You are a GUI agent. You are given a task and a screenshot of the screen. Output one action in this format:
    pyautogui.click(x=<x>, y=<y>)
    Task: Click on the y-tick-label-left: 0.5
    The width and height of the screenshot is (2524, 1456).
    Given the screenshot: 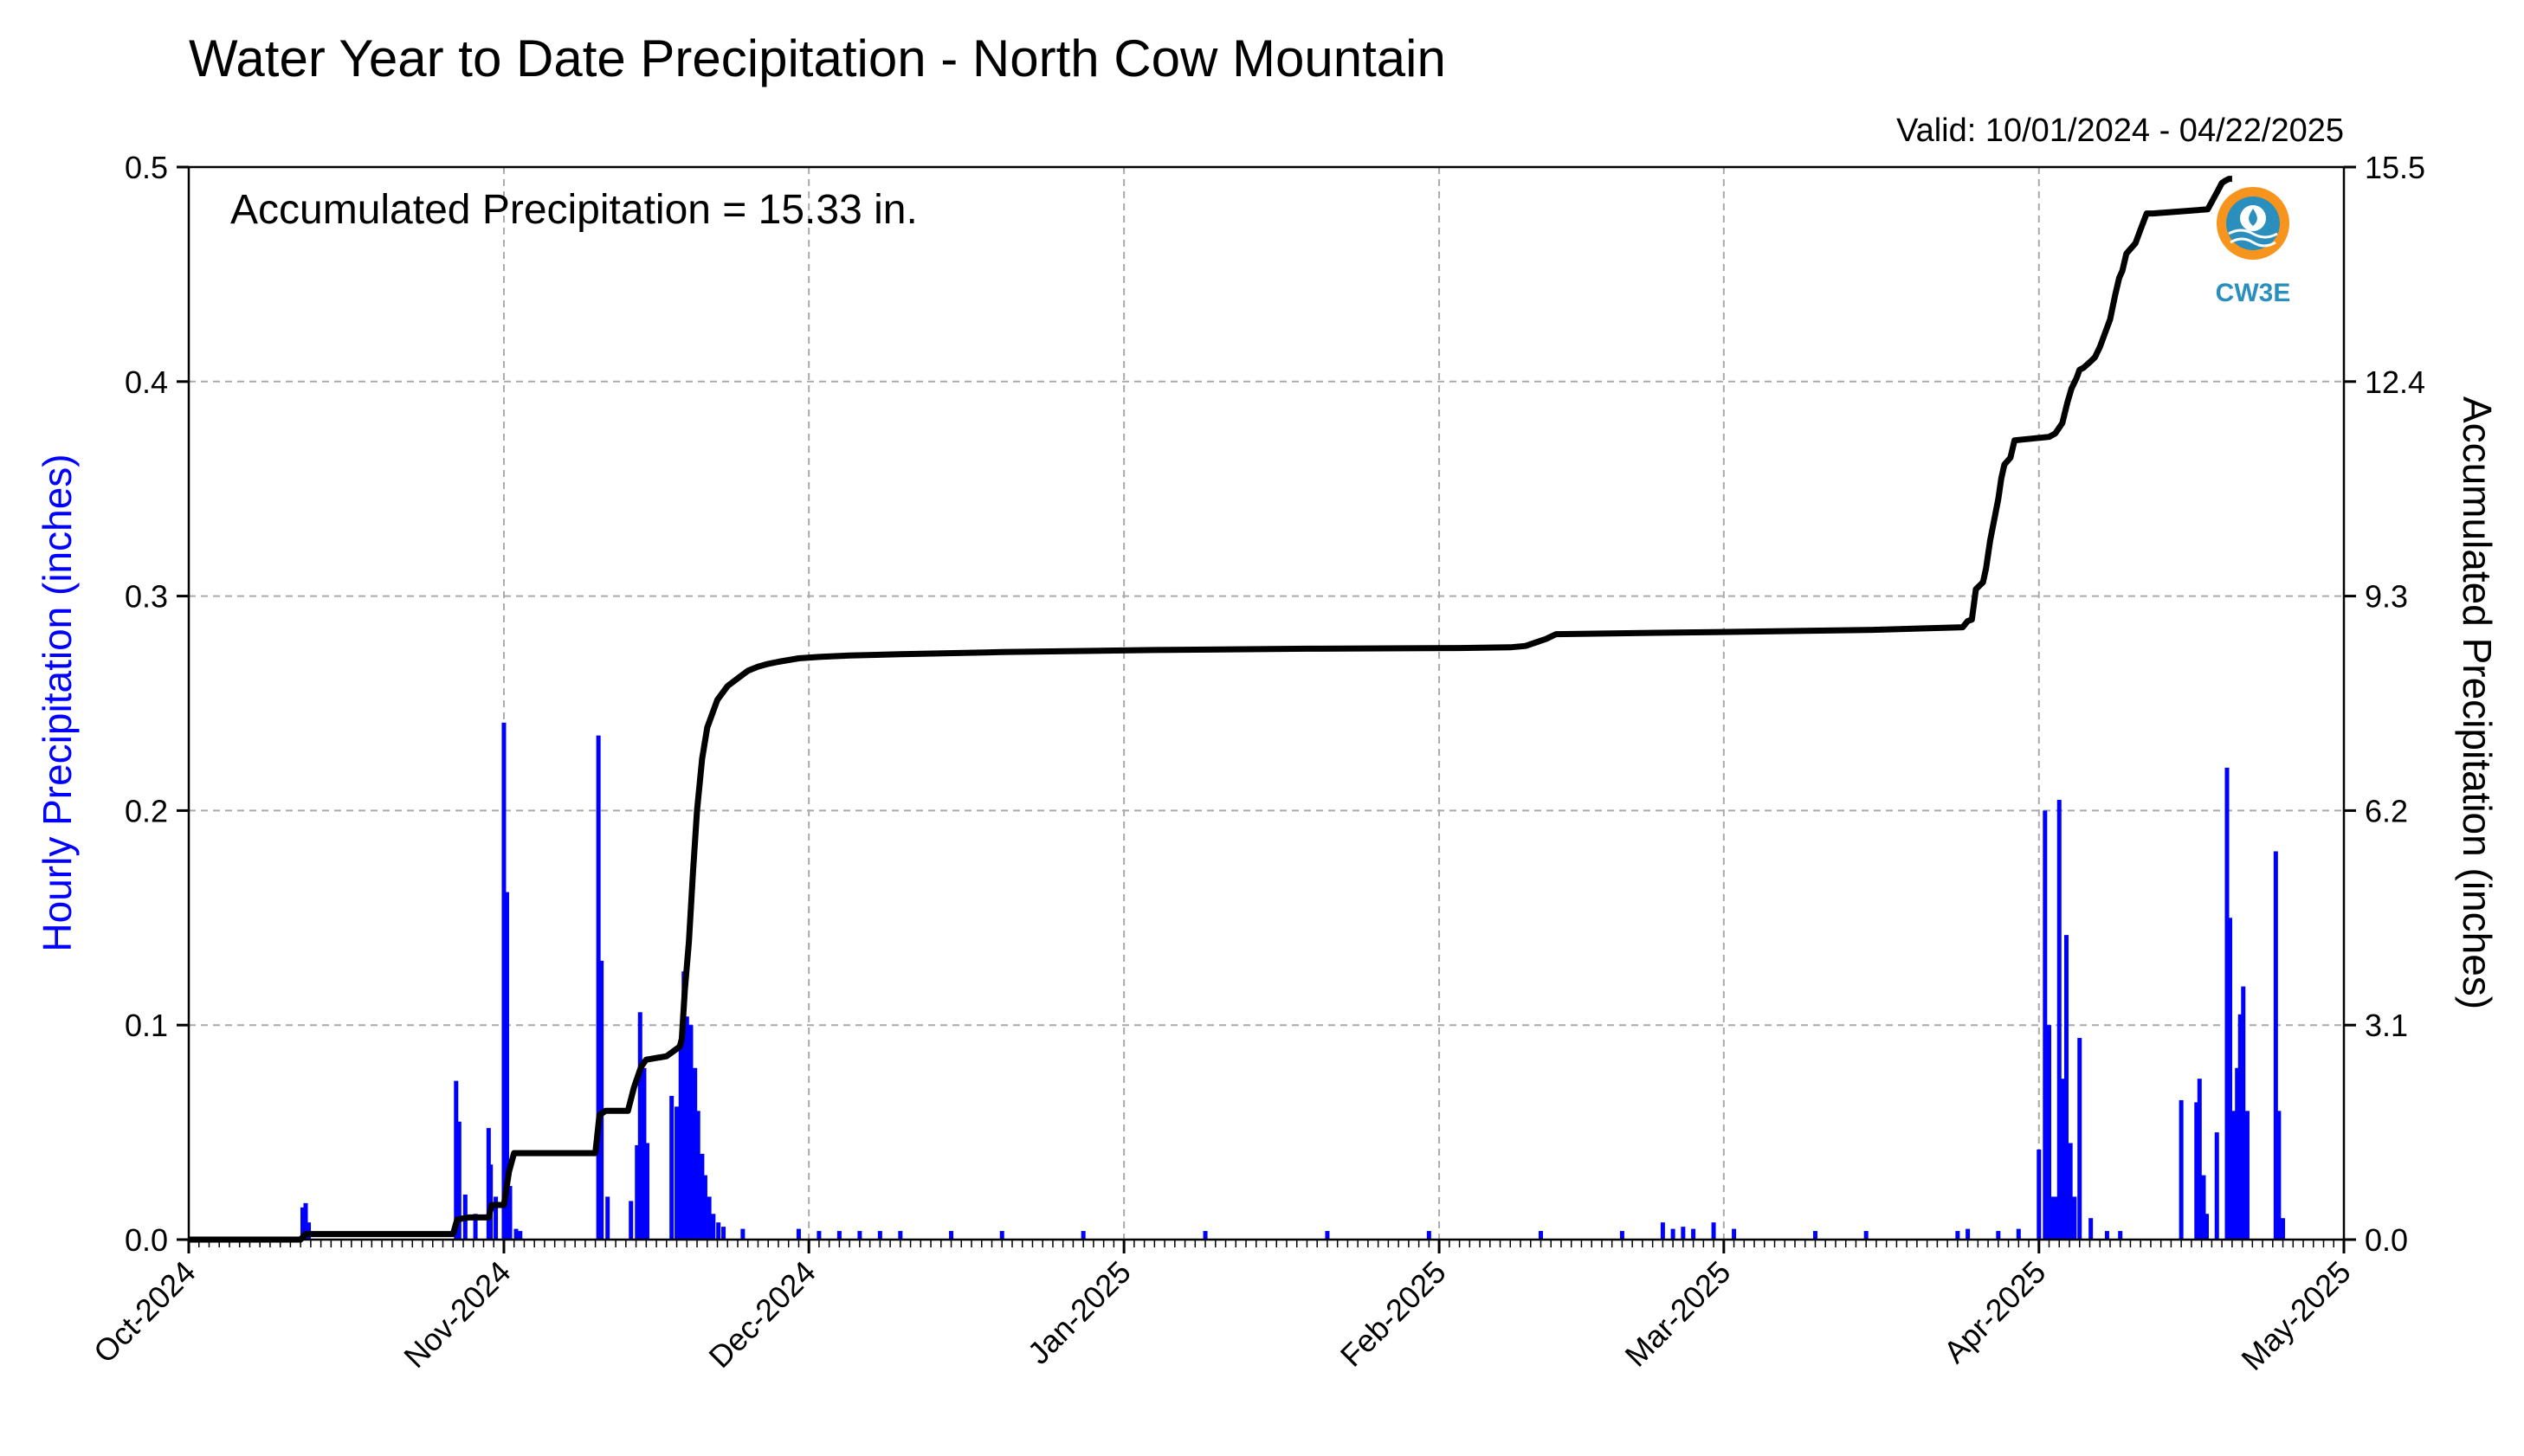 What is the action you would take?
    pyautogui.click(x=146, y=167)
    